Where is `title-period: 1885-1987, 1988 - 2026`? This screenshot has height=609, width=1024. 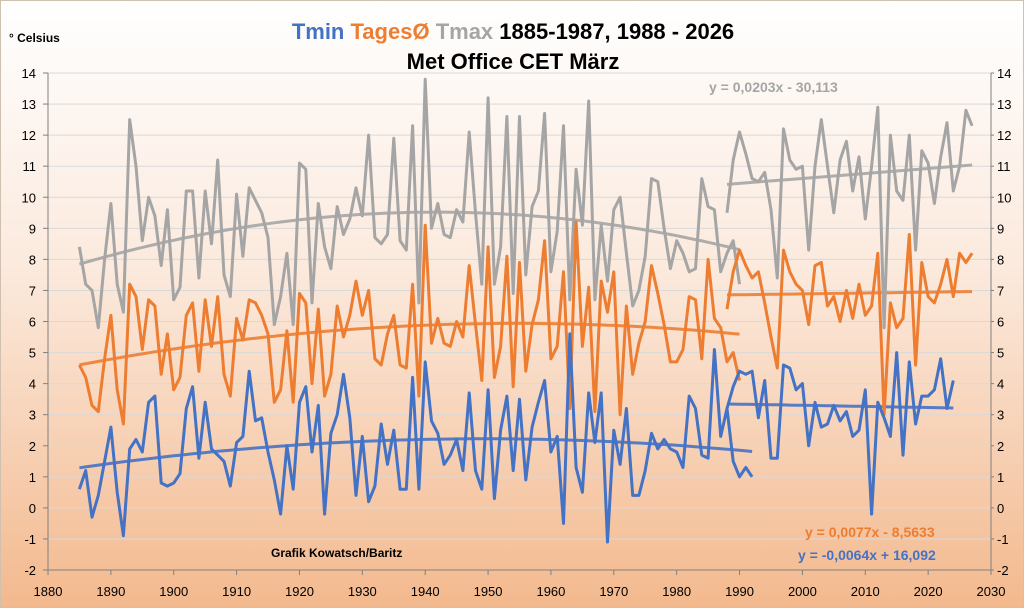
title-period: 1885-1987, 1988 - 2026 is located at coordinates (617, 31).